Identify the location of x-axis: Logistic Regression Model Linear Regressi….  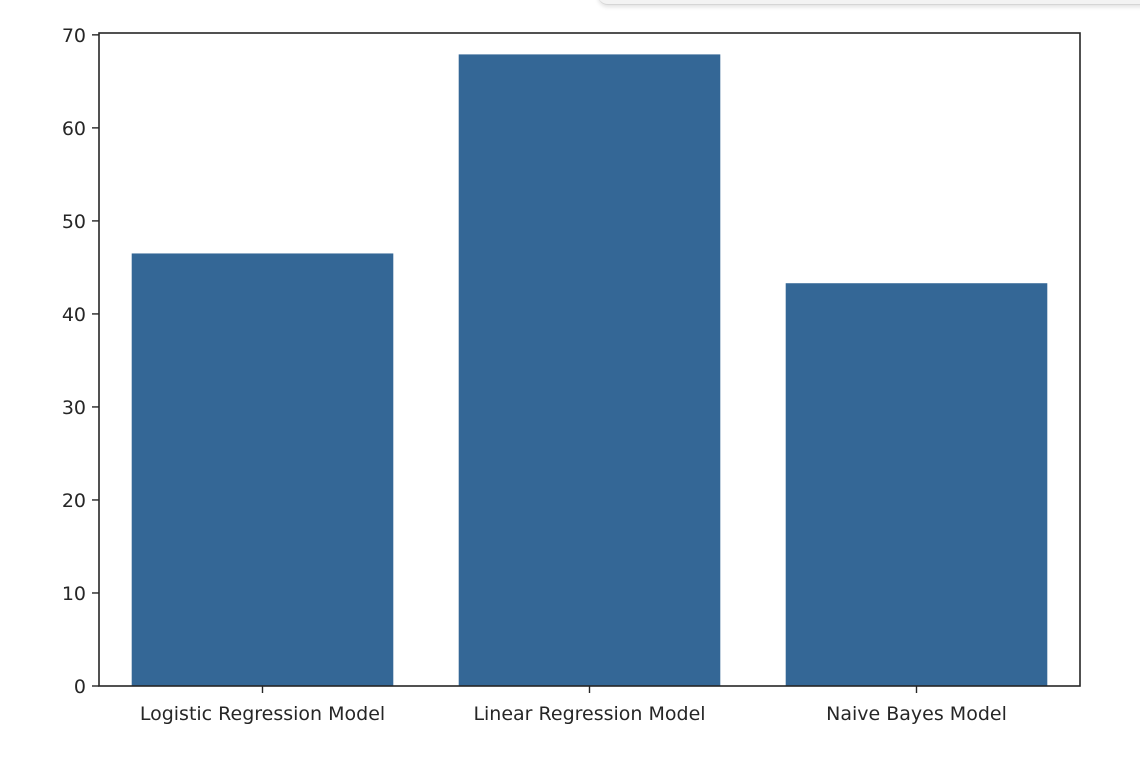
(573, 705).